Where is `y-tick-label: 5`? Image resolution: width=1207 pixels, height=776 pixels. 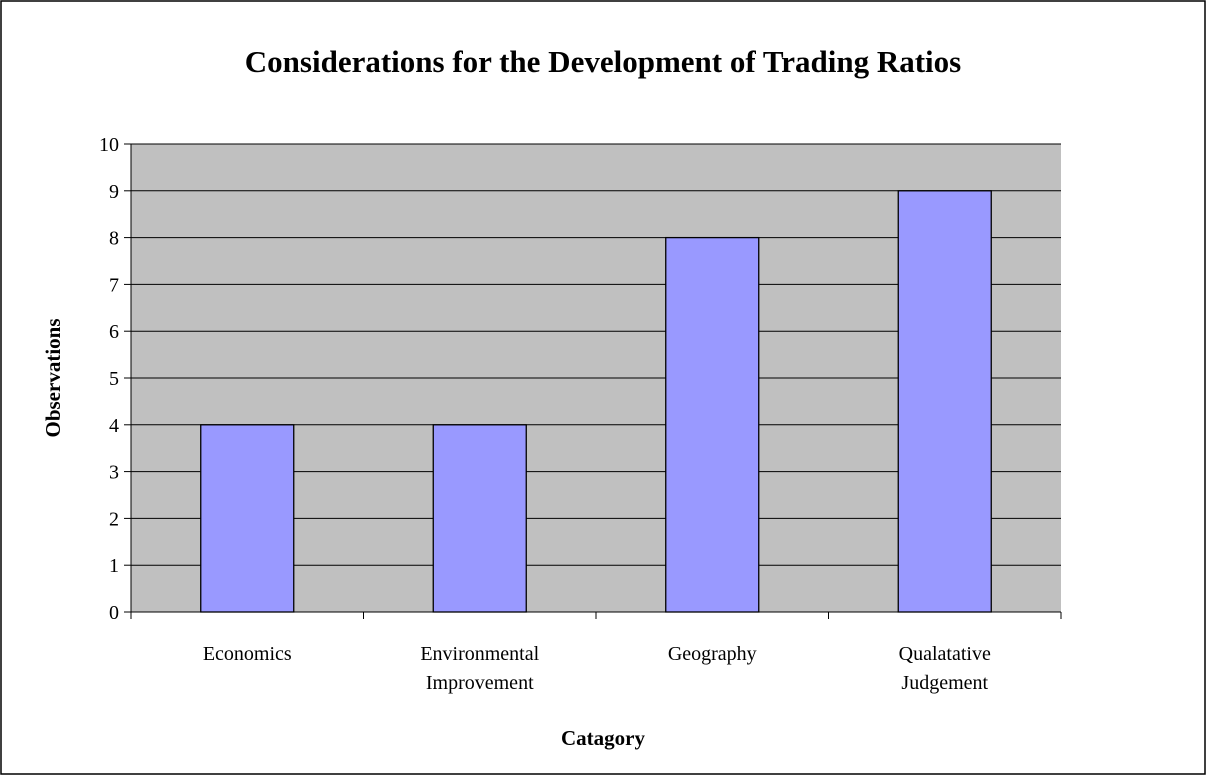 y-tick-label: 5 is located at coordinates (114, 379).